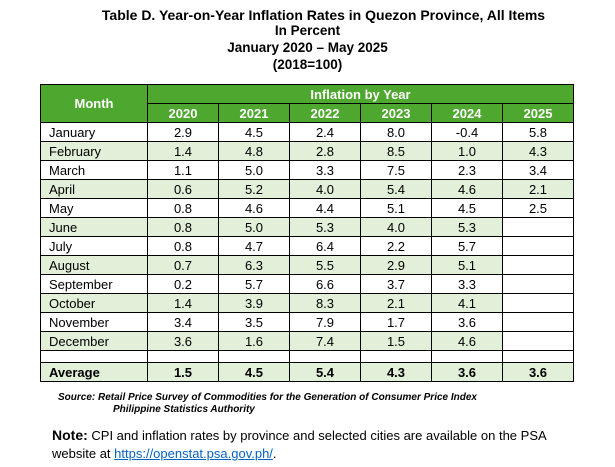 The width and height of the screenshot is (615, 467). I want to click on value-cell: 7.4, so click(325, 341).